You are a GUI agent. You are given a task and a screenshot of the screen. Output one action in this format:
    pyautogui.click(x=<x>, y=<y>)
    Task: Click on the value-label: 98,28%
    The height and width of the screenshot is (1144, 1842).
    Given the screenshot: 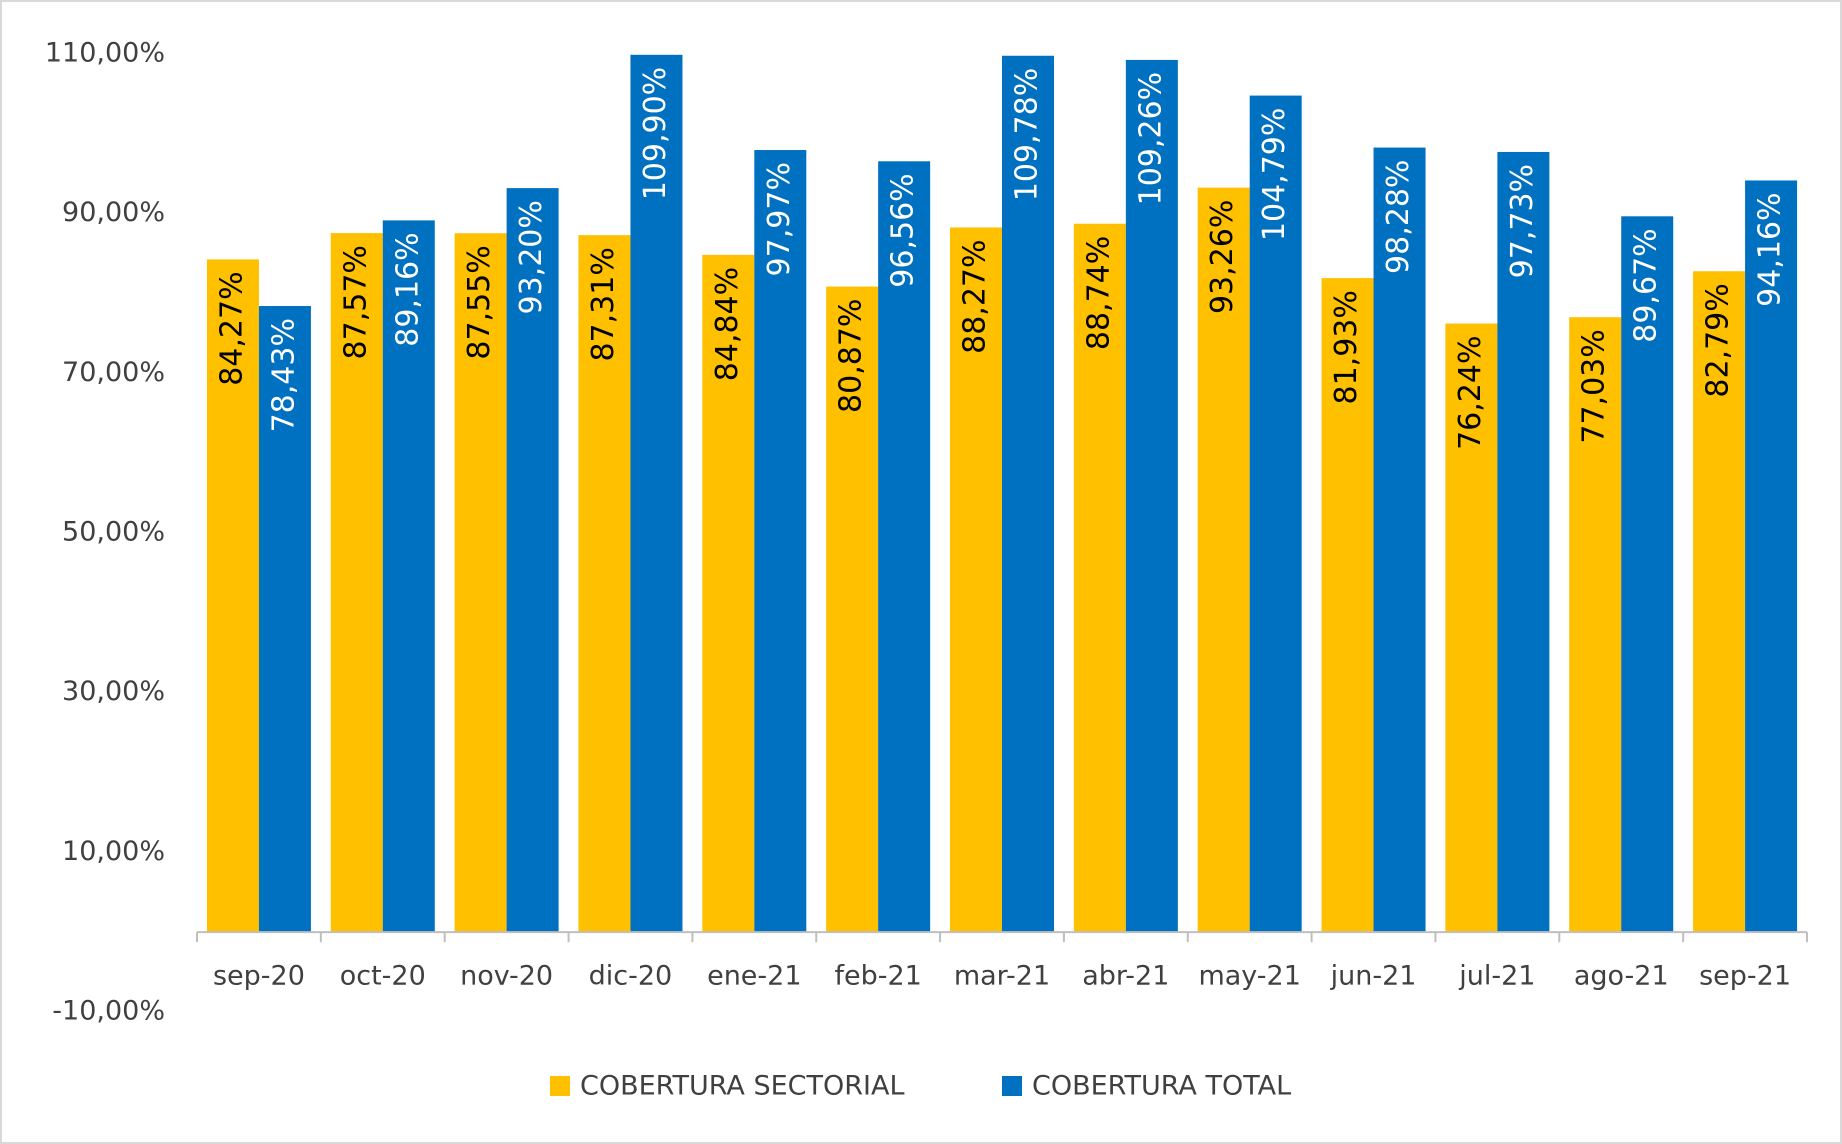 What is the action you would take?
    pyautogui.click(x=1398, y=217)
    